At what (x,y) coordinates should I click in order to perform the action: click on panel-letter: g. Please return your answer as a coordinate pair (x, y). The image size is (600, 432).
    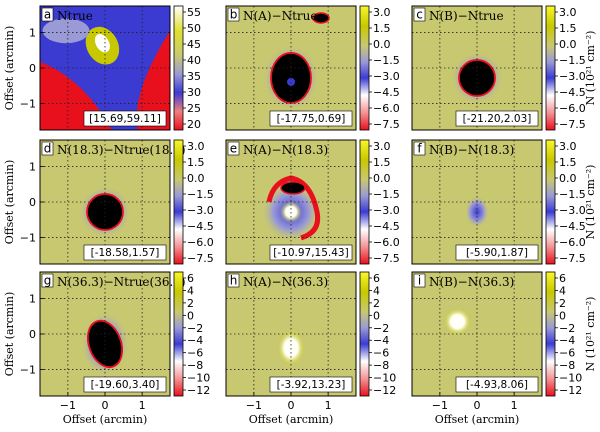
    Looking at the image, I should click on (48, 281).